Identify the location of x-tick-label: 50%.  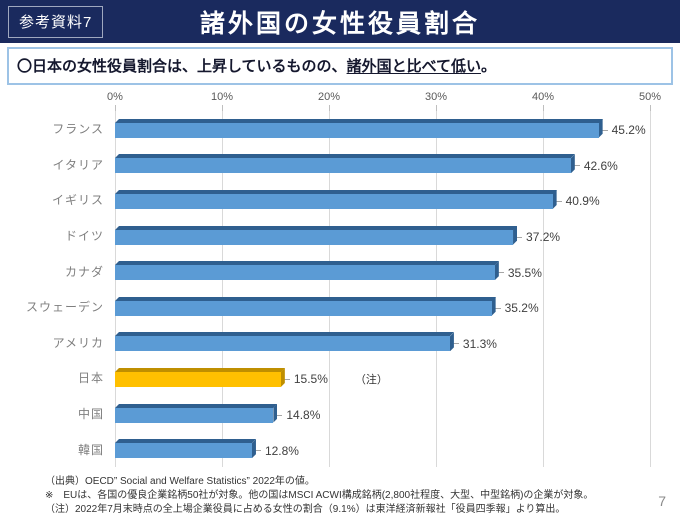
(650, 97).